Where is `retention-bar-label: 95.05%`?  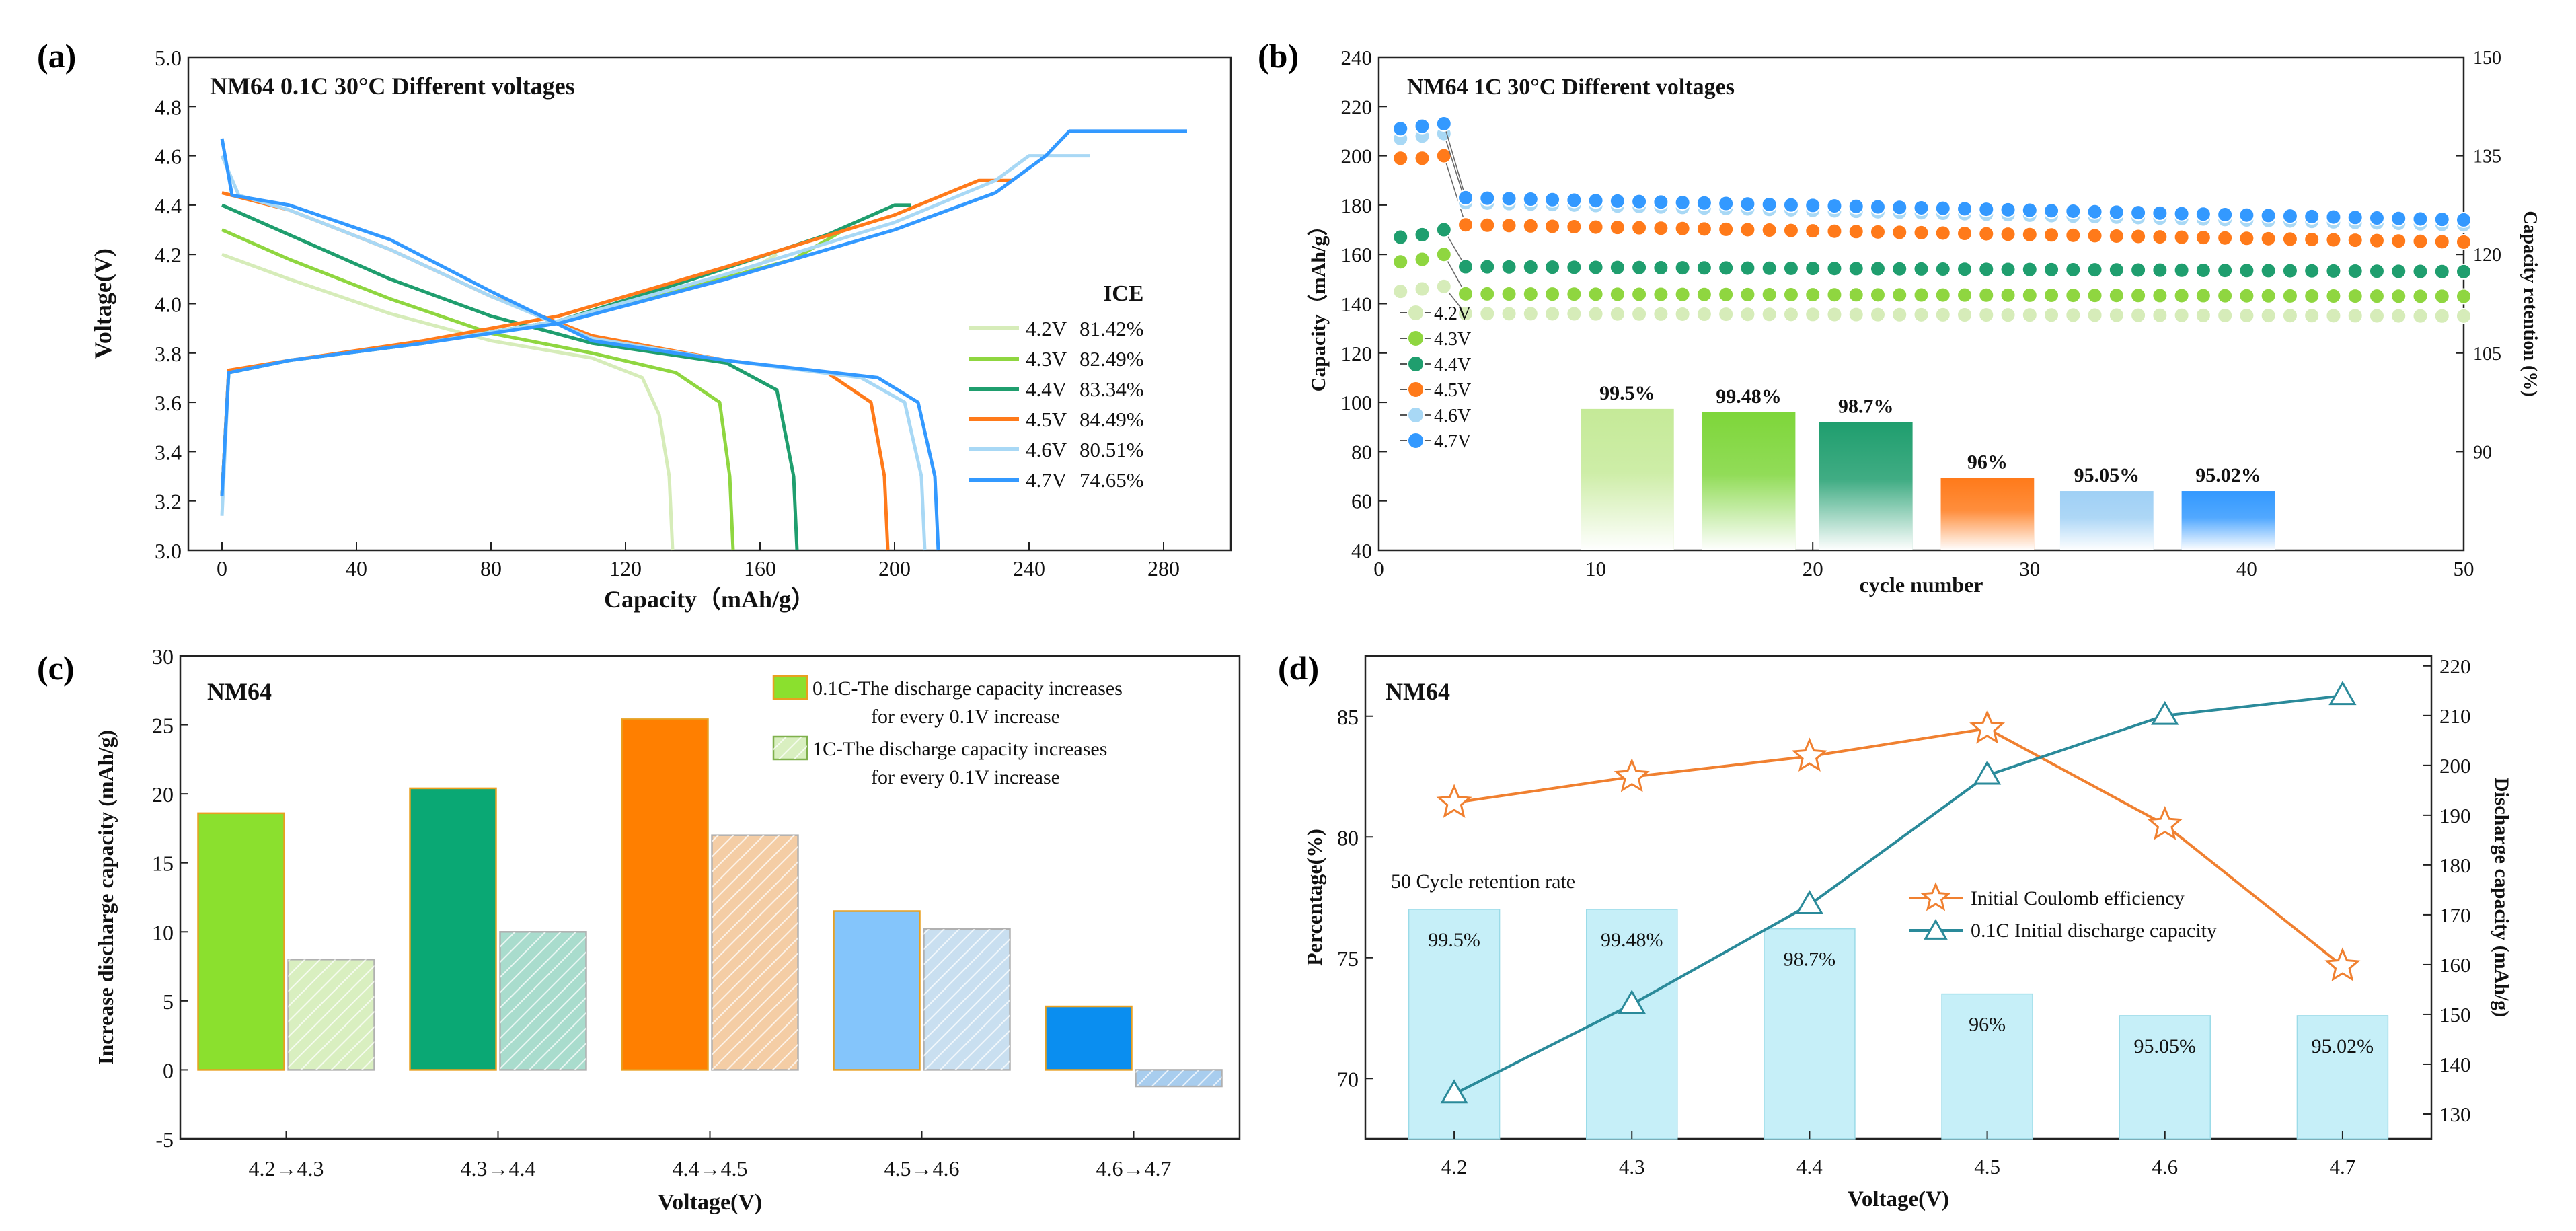 retention-bar-label: 95.05% is located at coordinates (2165, 1046).